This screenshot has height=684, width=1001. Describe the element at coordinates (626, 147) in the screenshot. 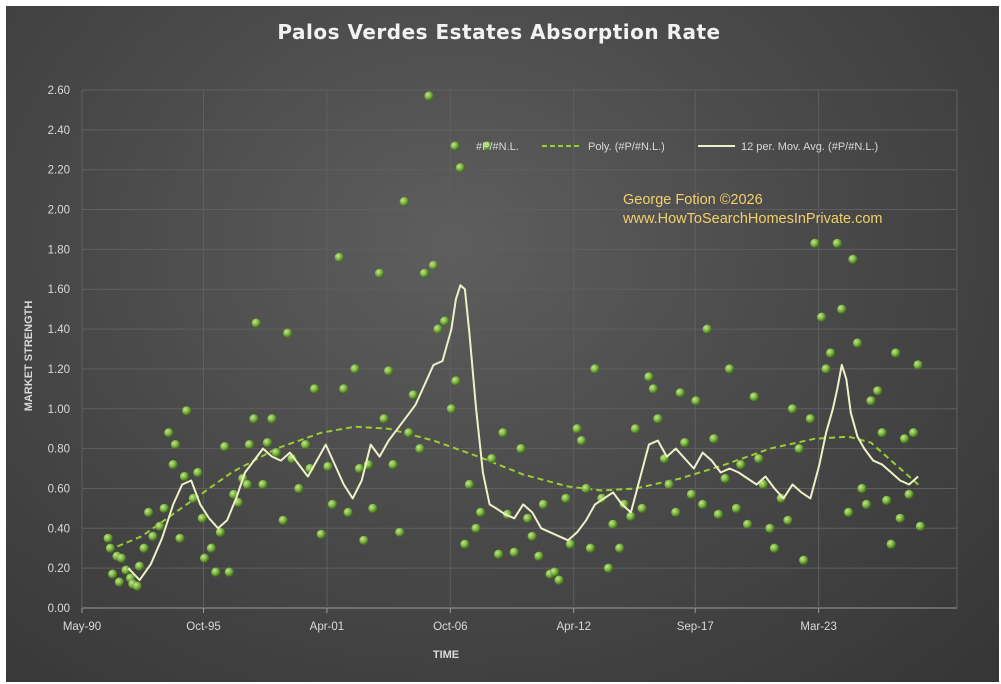

I see `legend-label-poly: Poly. (#P/#N.L.)` at that location.